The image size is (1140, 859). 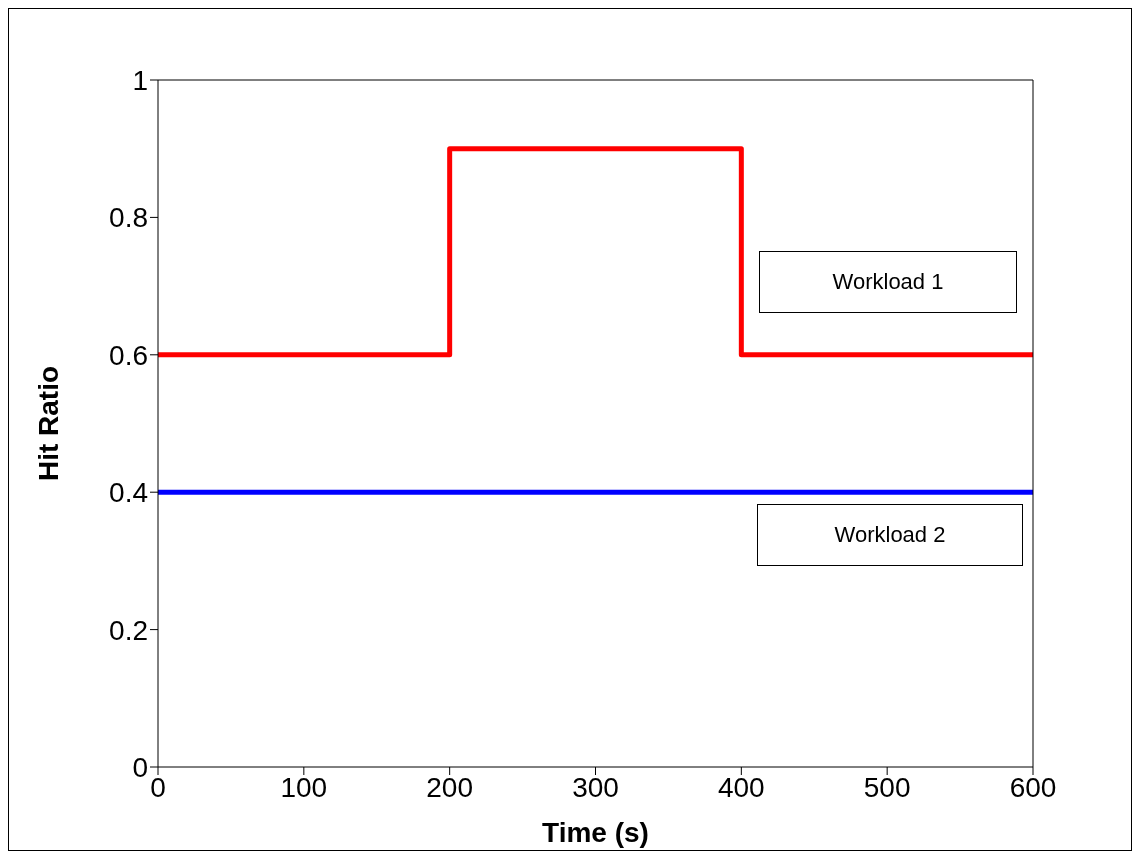 I want to click on x-tick-label: 100, so click(x=304, y=787).